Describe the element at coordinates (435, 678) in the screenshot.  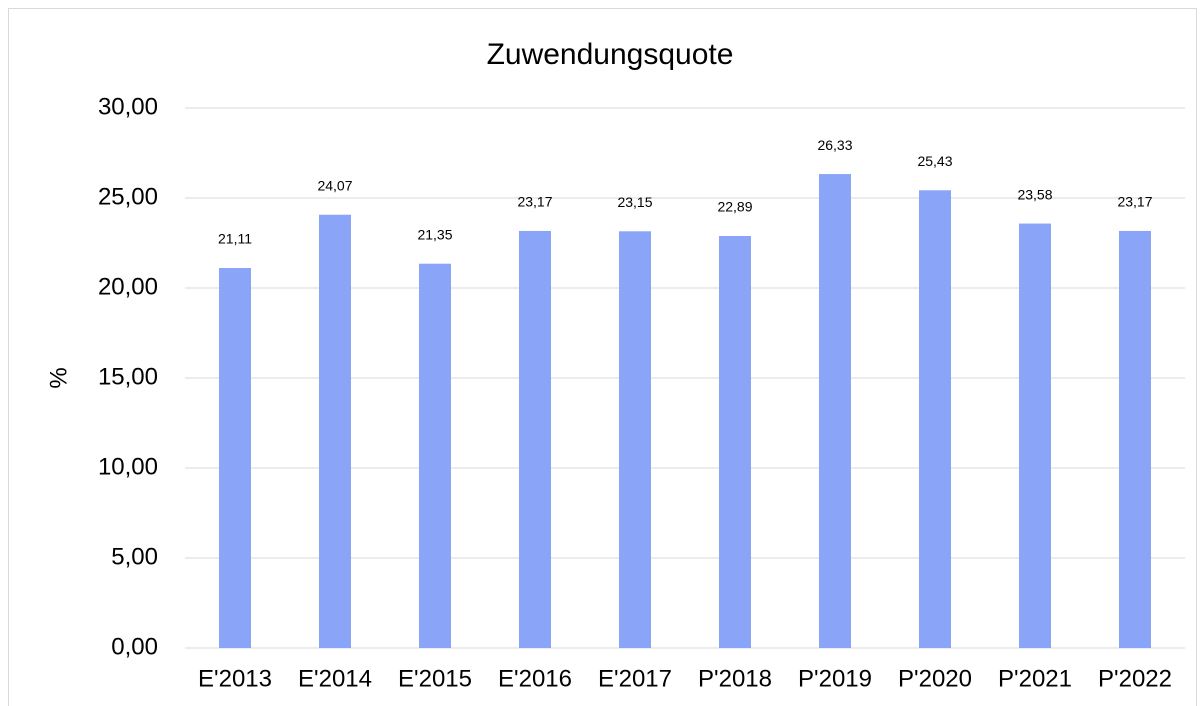
I see `x-tick-label: E'2015` at that location.